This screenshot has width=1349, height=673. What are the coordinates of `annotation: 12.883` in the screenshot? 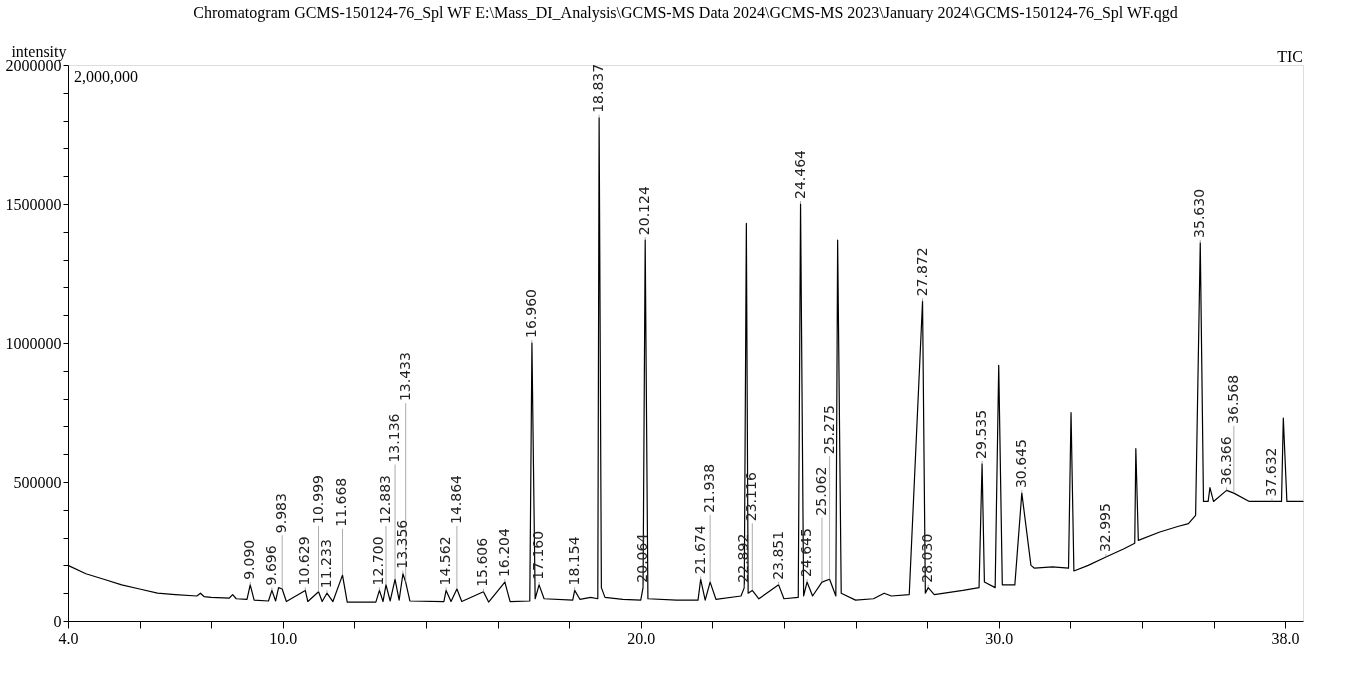 It's located at (384, 499).